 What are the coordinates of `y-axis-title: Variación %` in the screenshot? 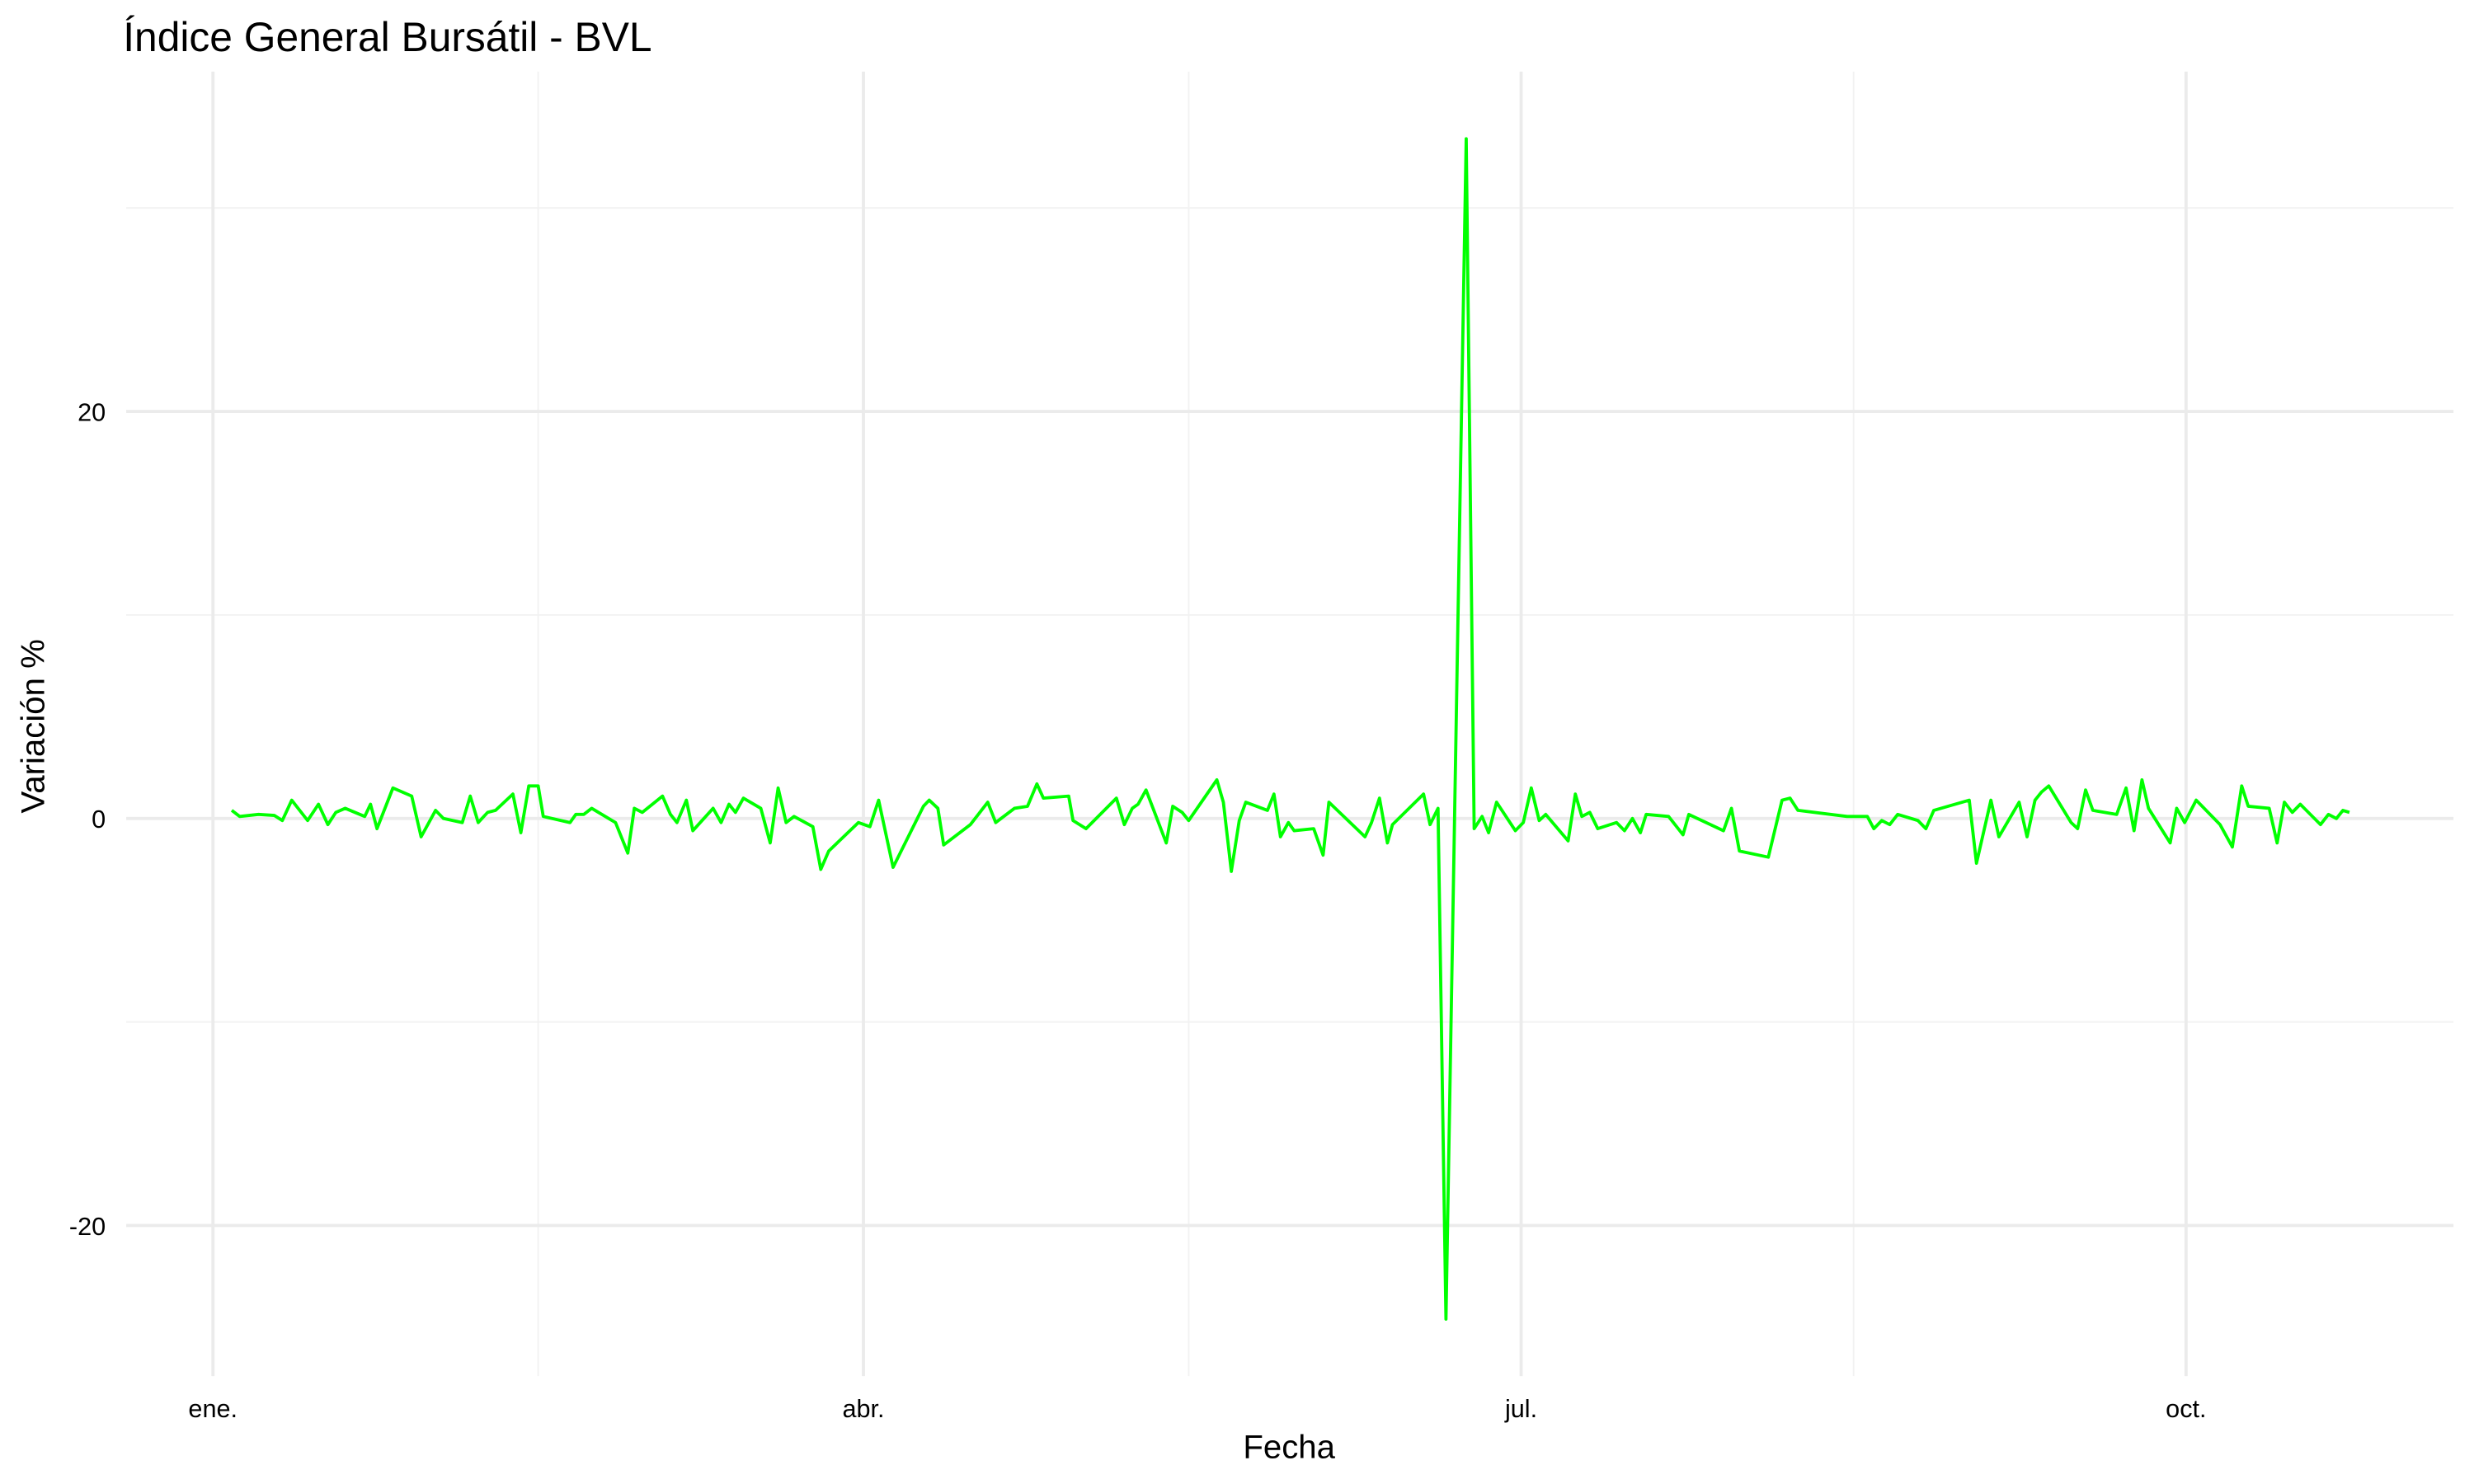 It's located at (33, 726).